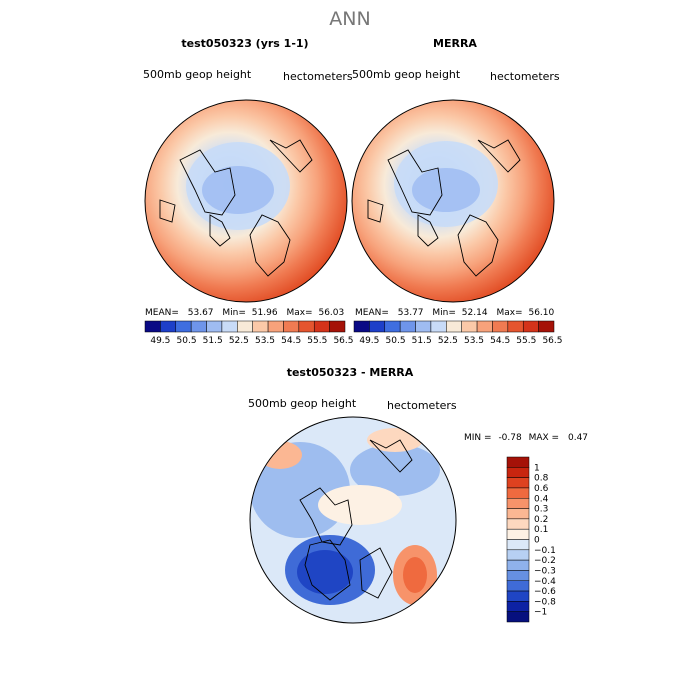 This screenshot has width=700, height=700. Describe the element at coordinates (545, 592) in the screenshot. I see `colorbar-tick-label: −0.6` at that location.